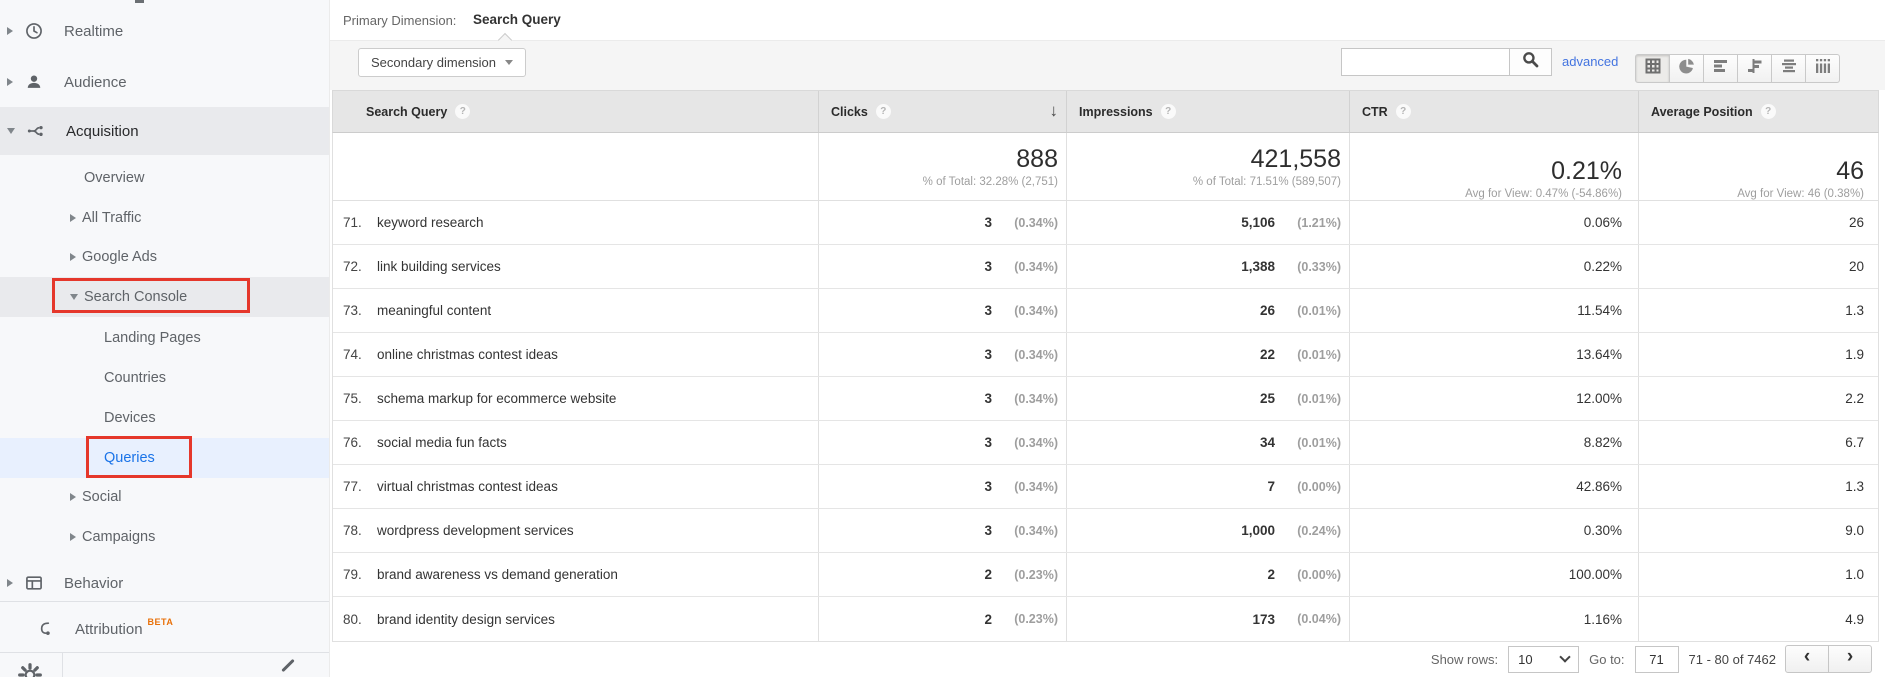 The width and height of the screenshot is (1885, 677). What do you see at coordinates (942, 111) in the screenshot?
I see `column-header-clicks: Clicks ? ↓` at bounding box center [942, 111].